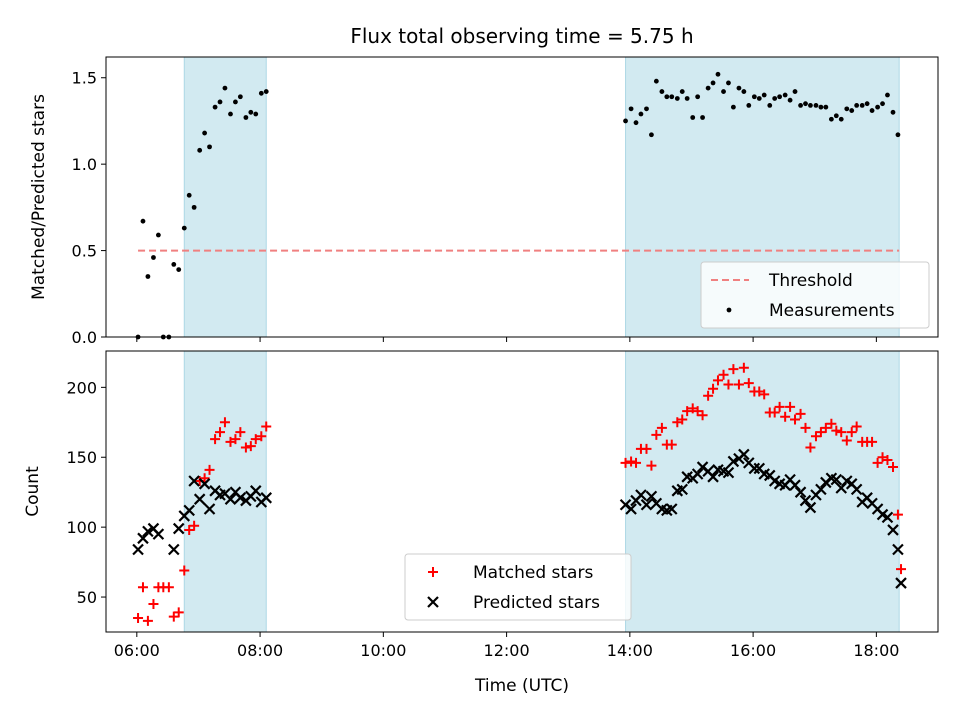 The image size is (960, 720). What do you see at coordinates (81, 527) in the screenshot?
I see `y-tick-label: 100` at bounding box center [81, 527].